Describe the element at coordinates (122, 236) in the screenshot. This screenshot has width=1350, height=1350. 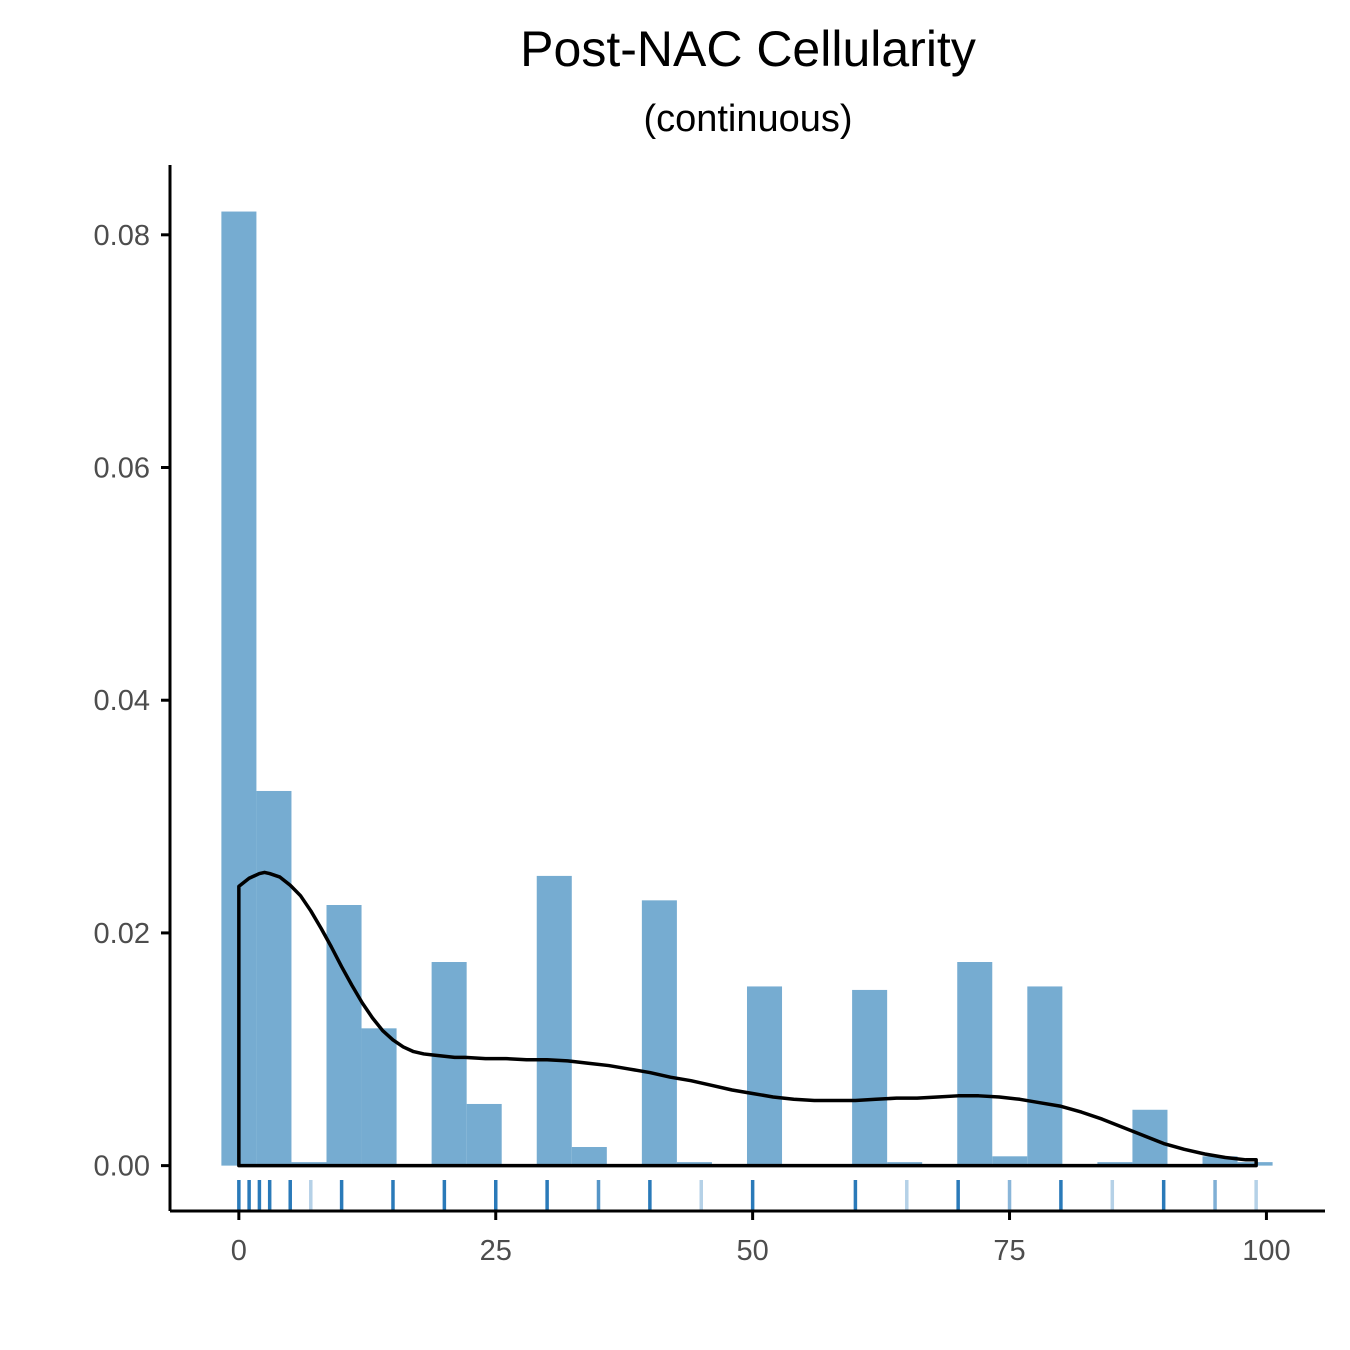
I see `y-tick-label: 0.08` at that location.